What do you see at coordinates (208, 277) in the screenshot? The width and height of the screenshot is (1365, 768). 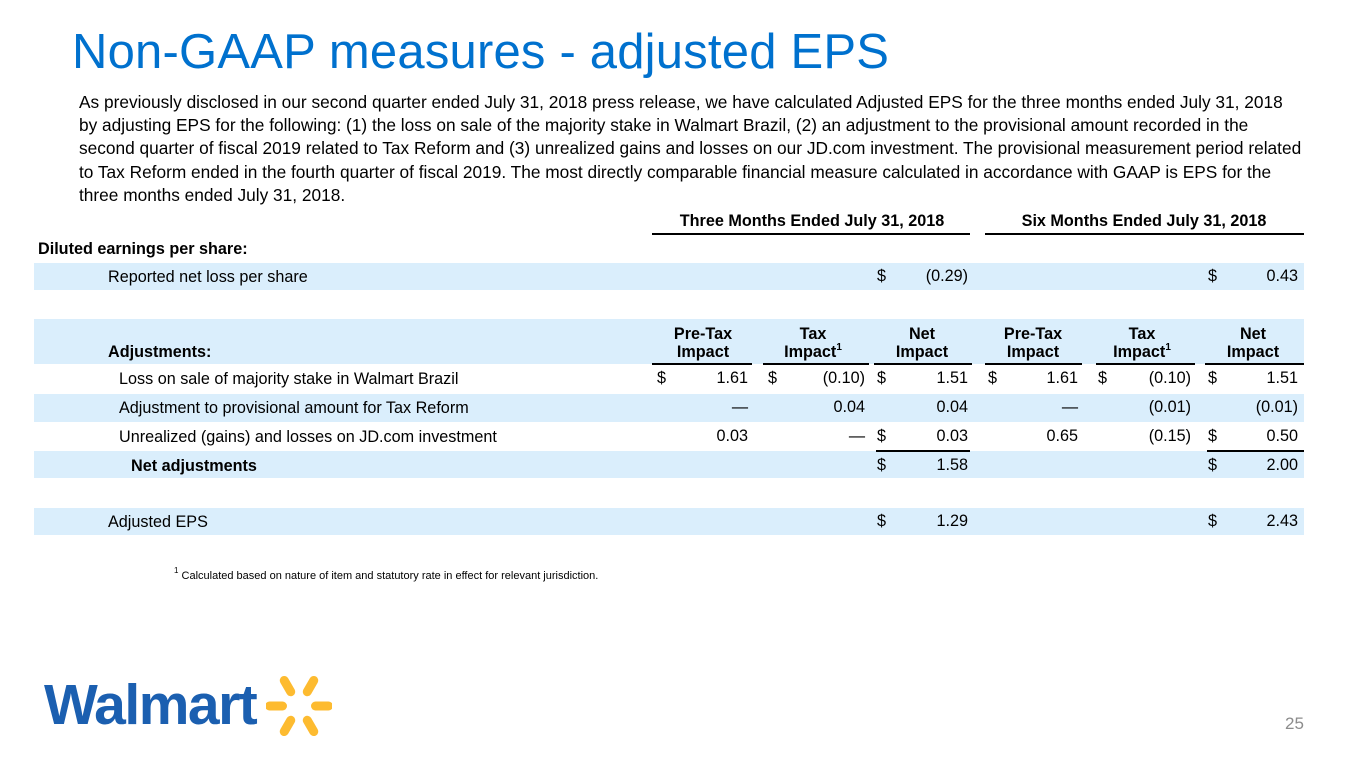 I see `reported-label: Reported net loss per share` at bounding box center [208, 277].